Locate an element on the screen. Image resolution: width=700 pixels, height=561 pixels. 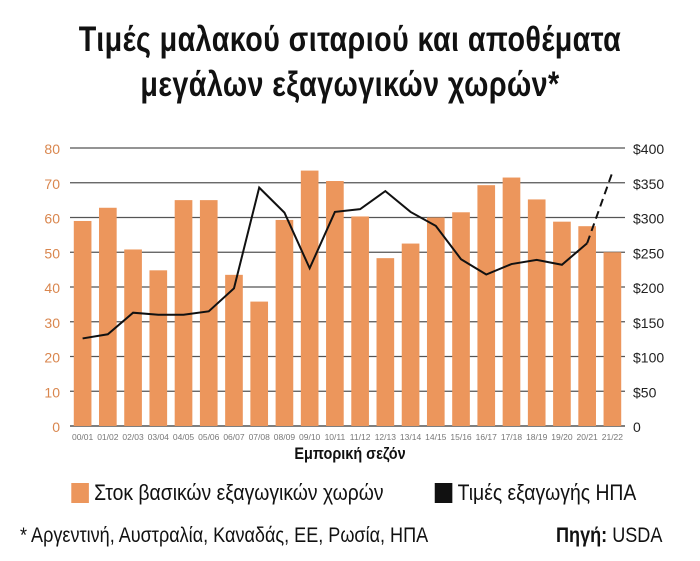
left-tick-label: 0 is located at coordinates (56, 427).